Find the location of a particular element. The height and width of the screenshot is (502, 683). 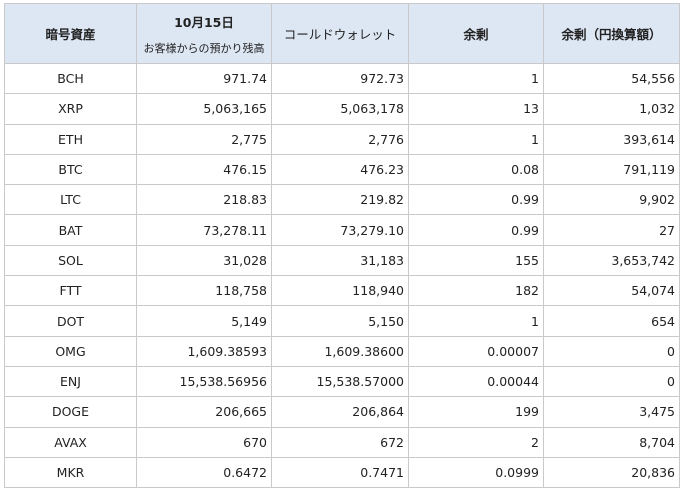

table-row: OMG 1,609.38593 1,609.38600 0.00007 0 is located at coordinates (342, 351).